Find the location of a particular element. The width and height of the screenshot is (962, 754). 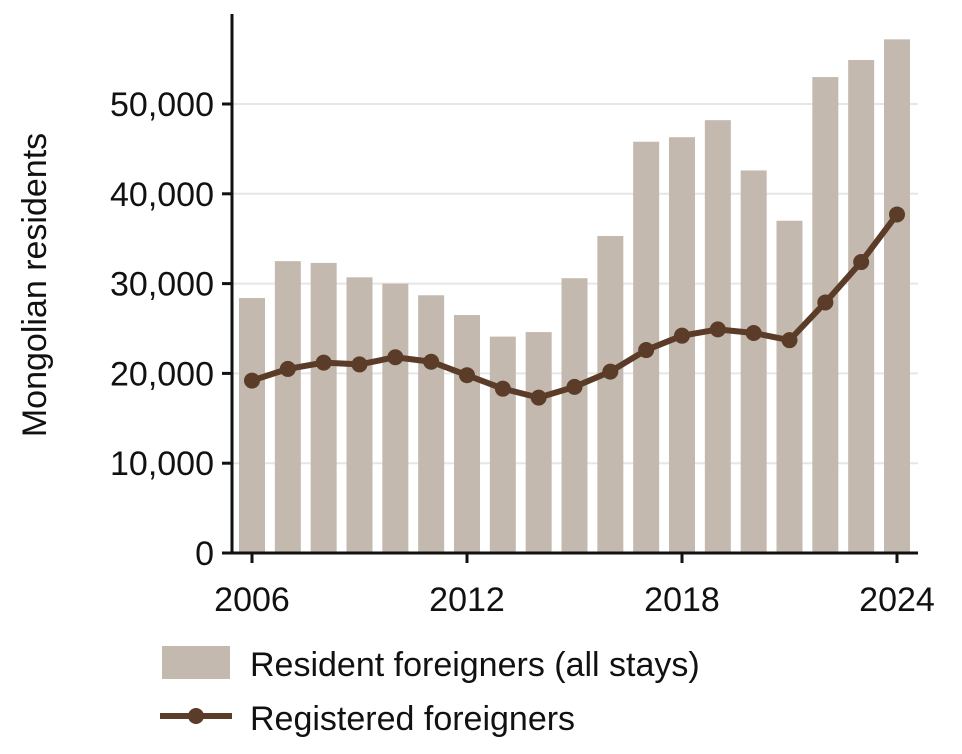

x-tick-label: 2012 is located at coordinates (467, 600).